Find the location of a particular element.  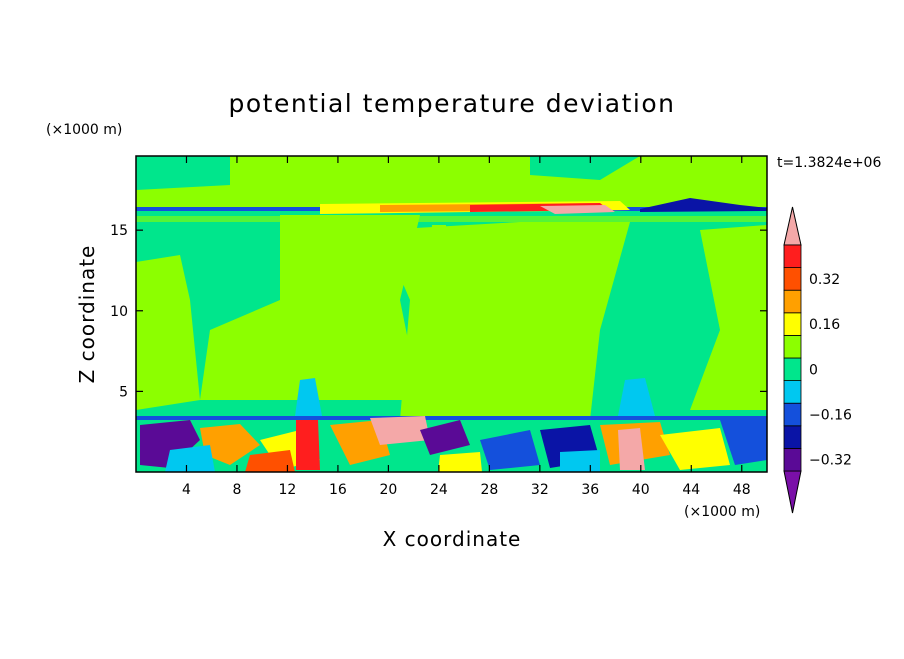

colorbar-label: 0.32 is located at coordinates (824, 280).